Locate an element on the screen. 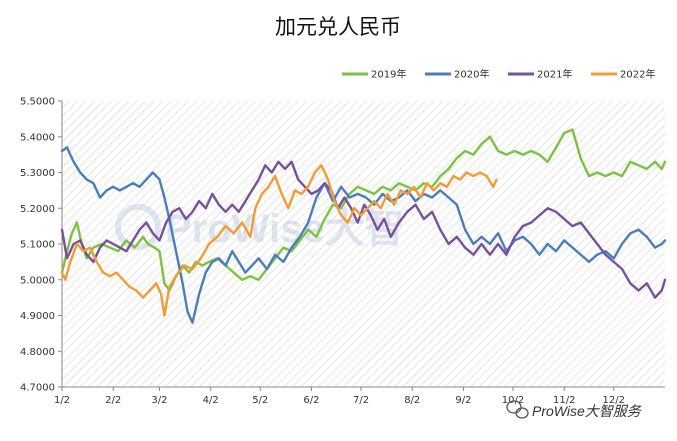 The image size is (677, 441). legend-item: 2022年 is located at coordinates (623, 74).